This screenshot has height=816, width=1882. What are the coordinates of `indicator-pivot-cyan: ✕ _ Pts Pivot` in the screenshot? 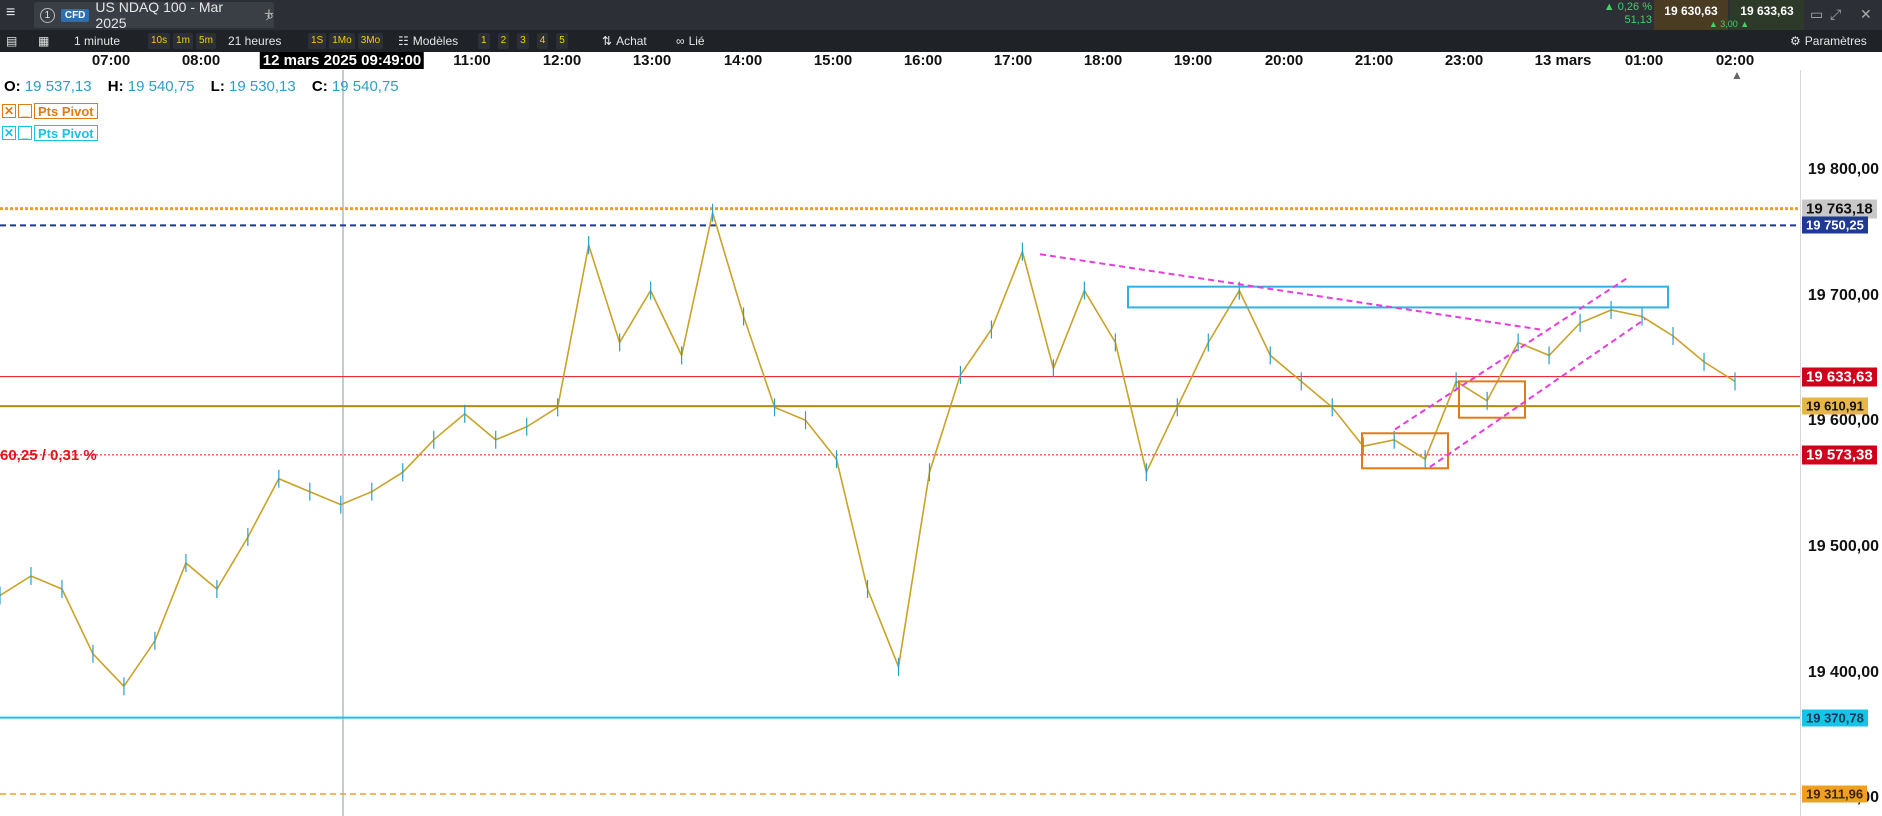 It's located at (50, 133).